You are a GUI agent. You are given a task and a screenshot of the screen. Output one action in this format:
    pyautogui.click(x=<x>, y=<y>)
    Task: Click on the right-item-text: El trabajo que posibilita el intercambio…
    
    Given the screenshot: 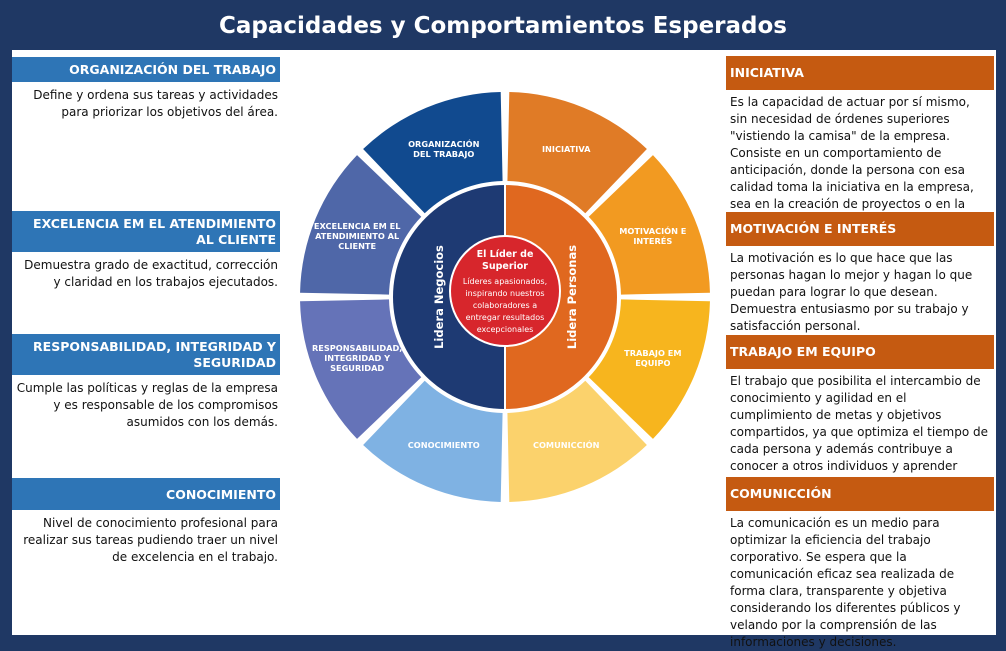 What is the action you would take?
    pyautogui.click(x=859, y=432)
    